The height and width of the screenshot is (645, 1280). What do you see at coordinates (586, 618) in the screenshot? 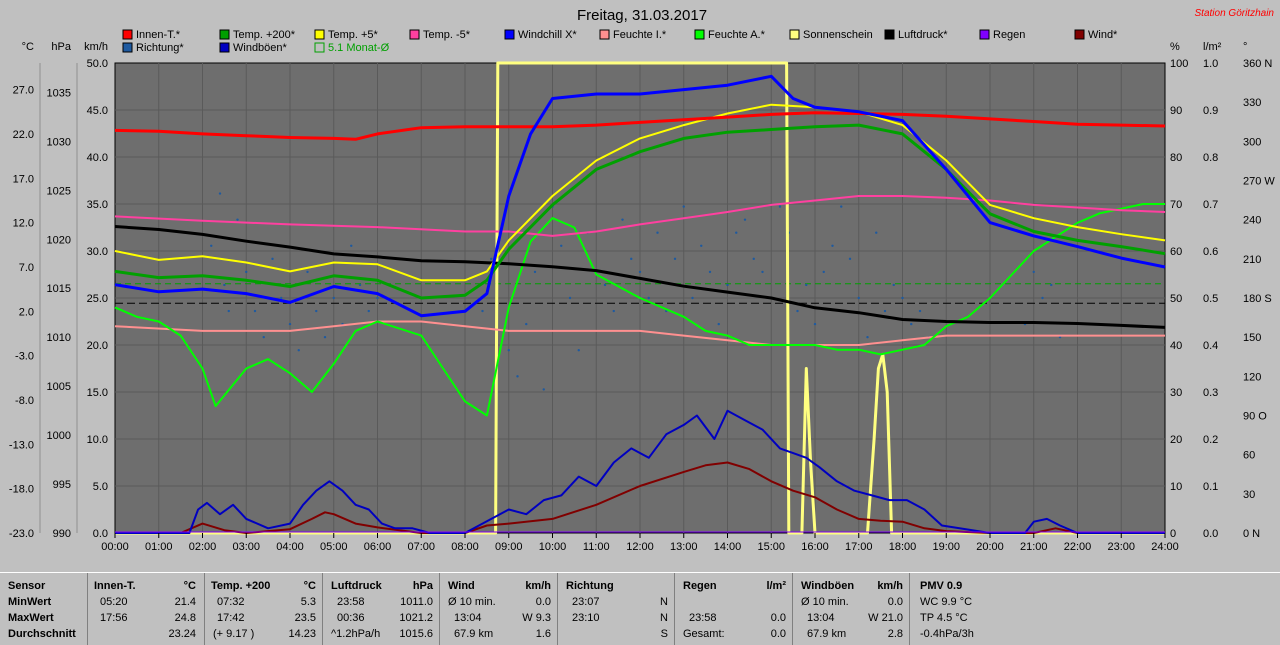
I see `richtung-max-time: 23:10` at bounding box center [586, 618].